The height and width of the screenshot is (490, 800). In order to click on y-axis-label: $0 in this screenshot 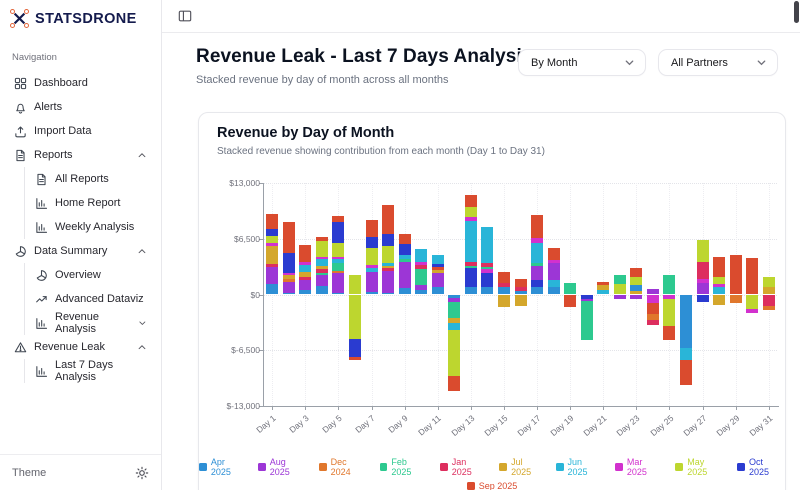, I will do `click(255, 294)`.